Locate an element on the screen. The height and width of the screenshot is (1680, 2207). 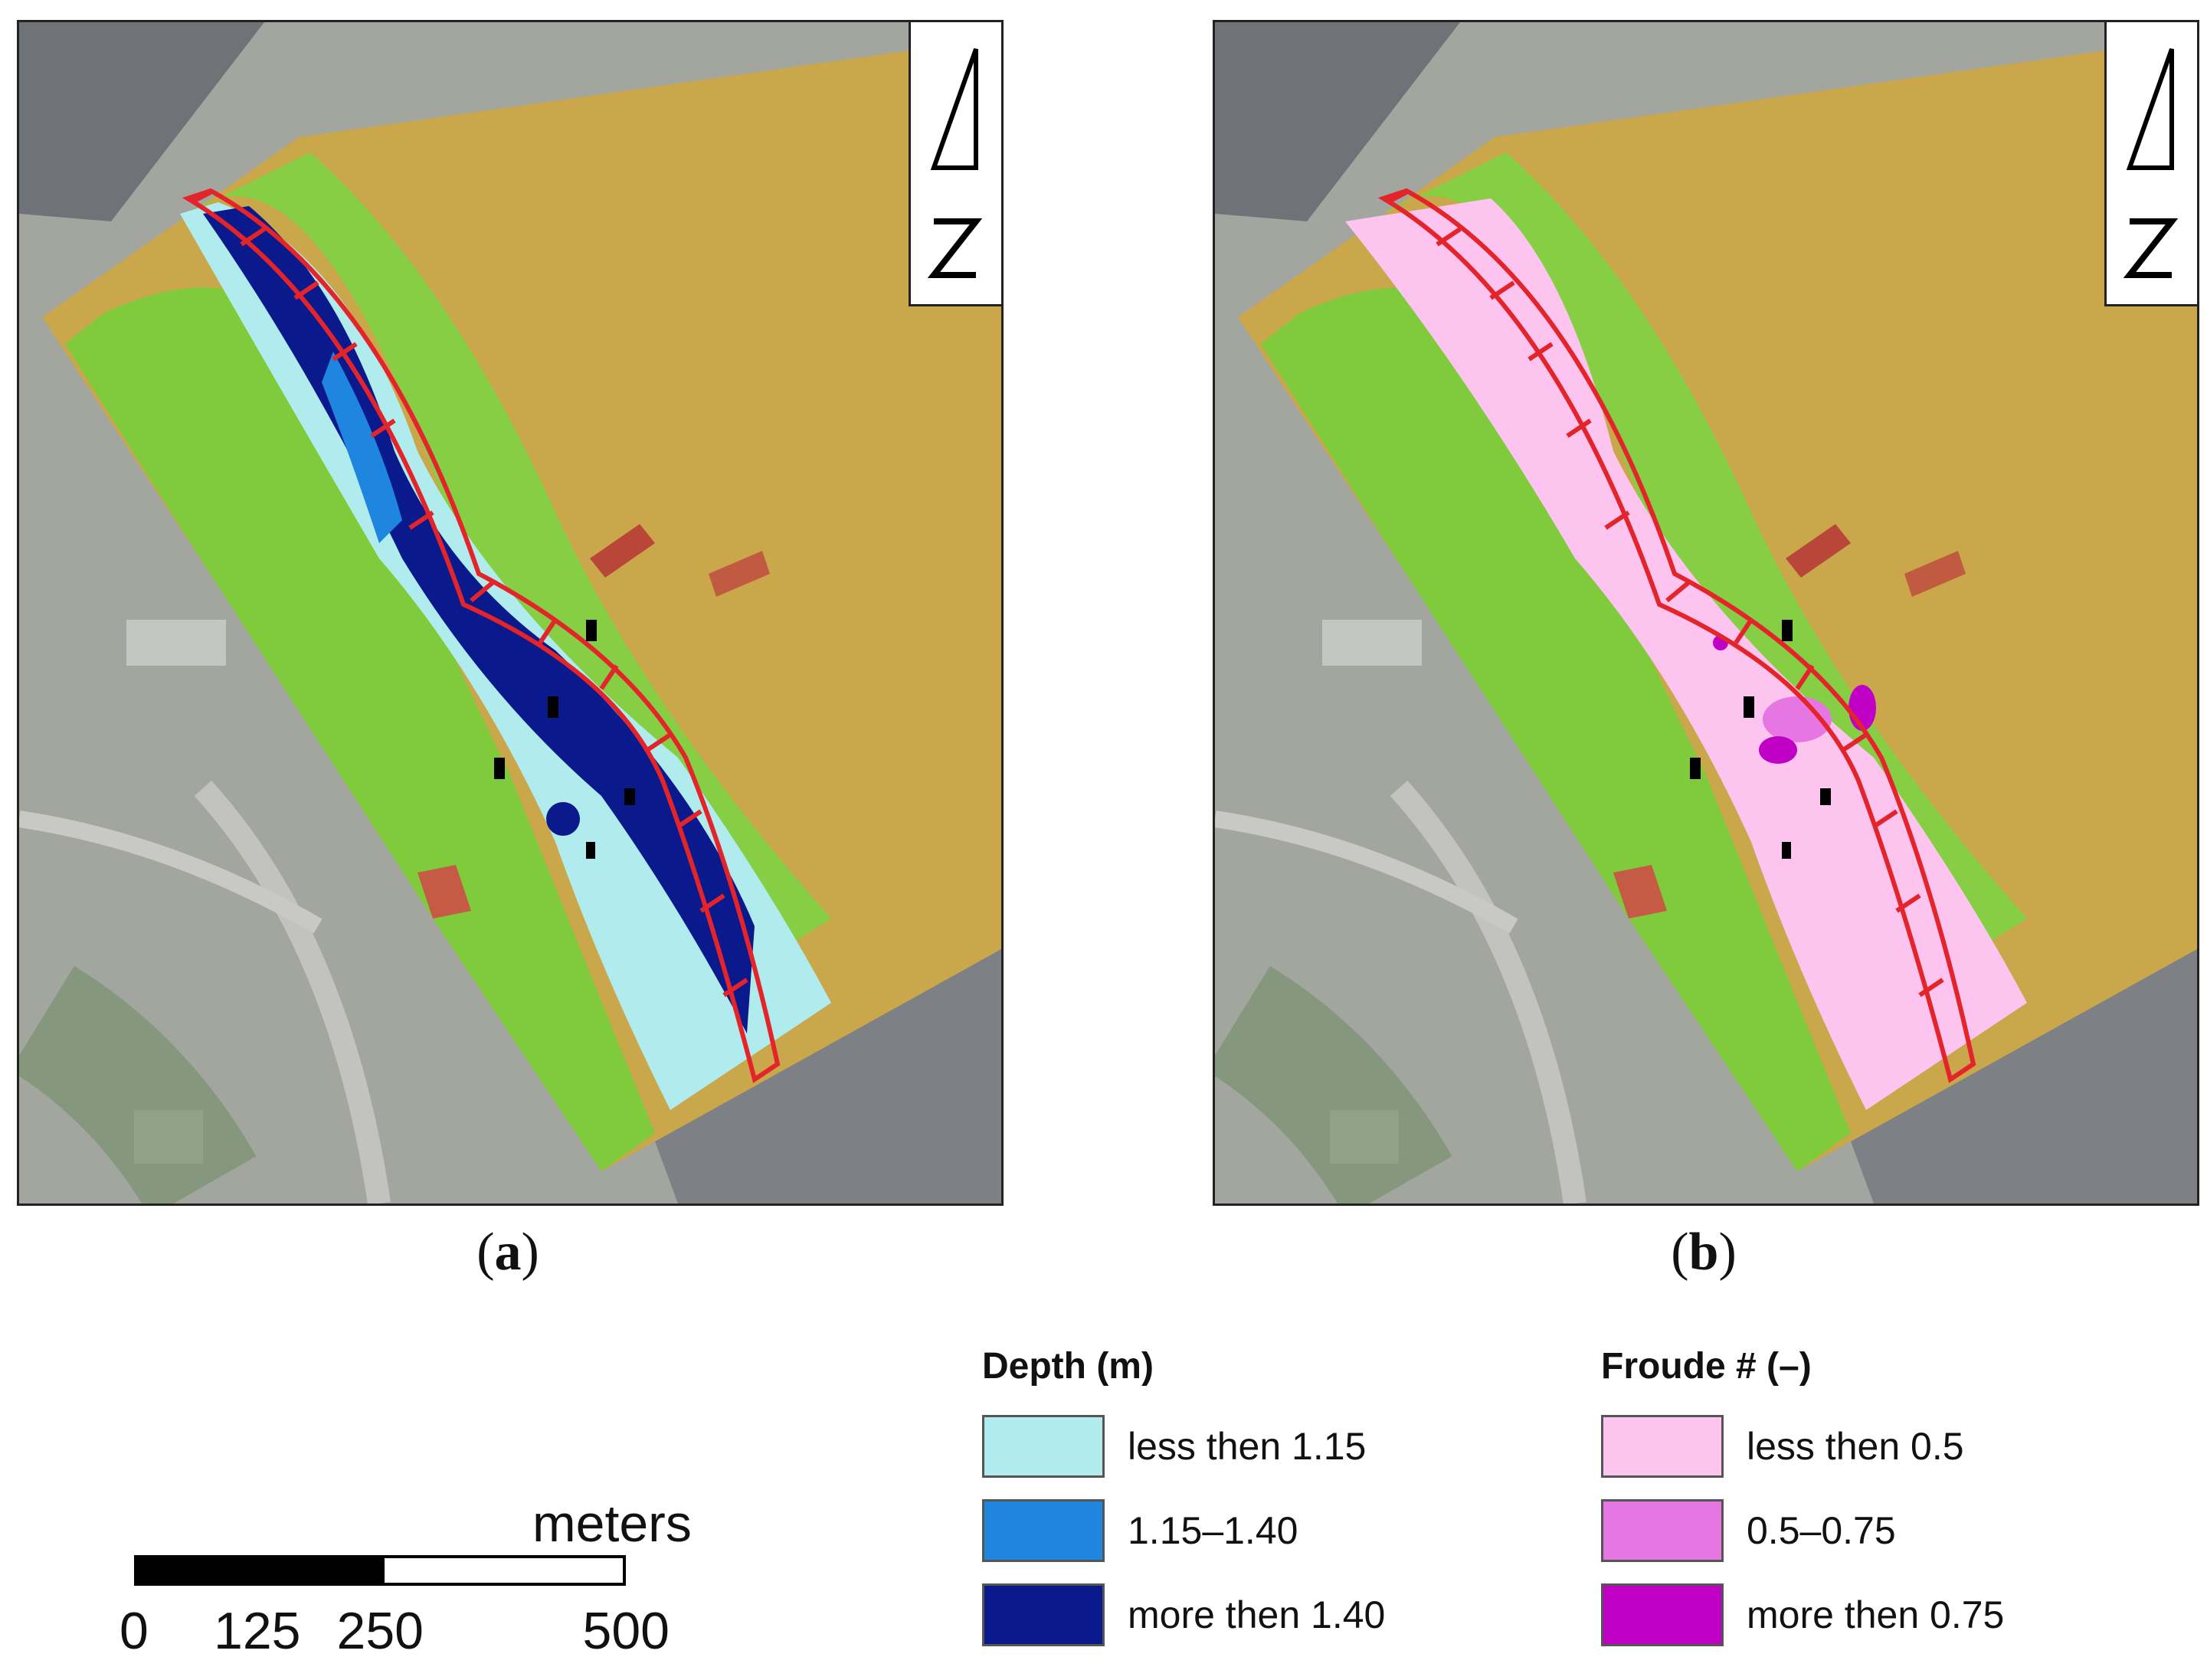
legend-froude-title: Froude # (–) is located at coordinates (1706, 1366).